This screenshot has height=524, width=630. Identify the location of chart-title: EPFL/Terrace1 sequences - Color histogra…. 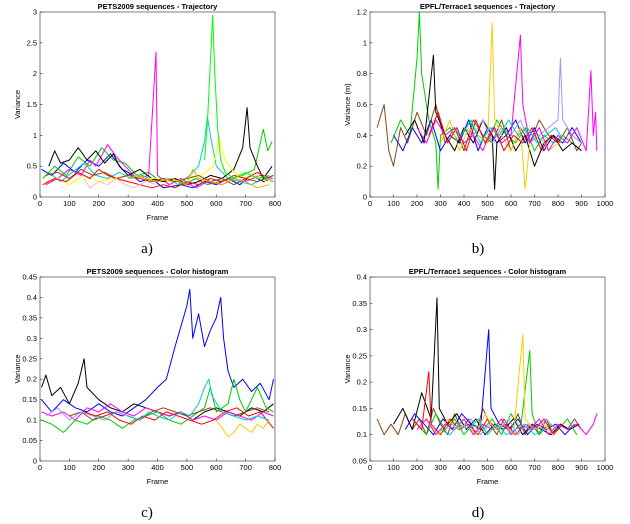
(488, 271).